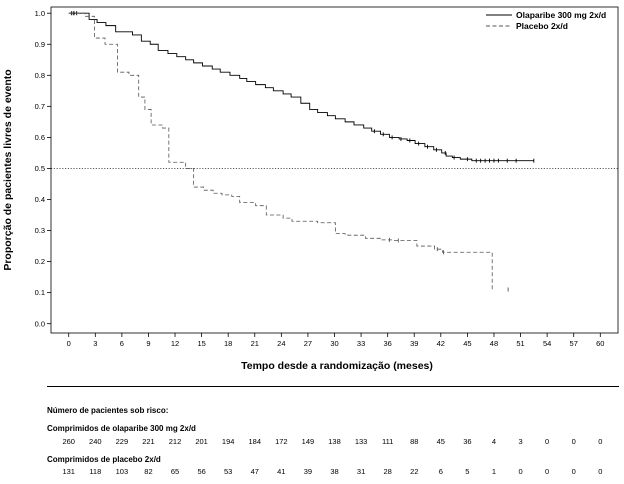 This screenshot has width=624, height=484. I want to click on x-tick-label: 12, so click(175, 343).